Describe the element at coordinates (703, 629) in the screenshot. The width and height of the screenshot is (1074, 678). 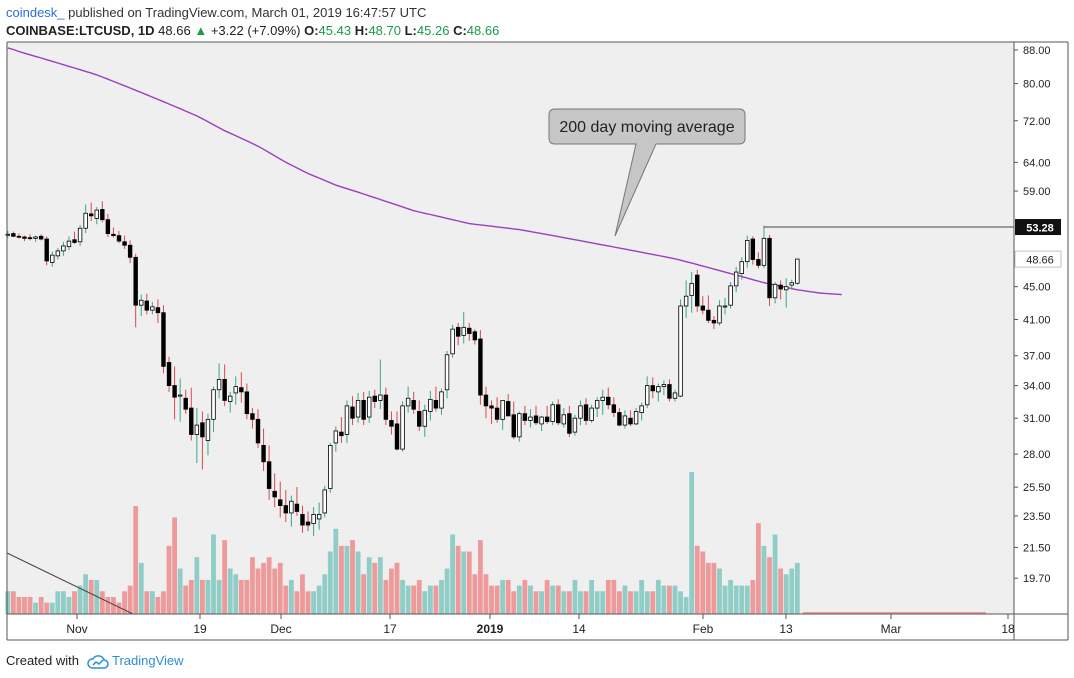
I see `x-tick-label: Feb` at that location.